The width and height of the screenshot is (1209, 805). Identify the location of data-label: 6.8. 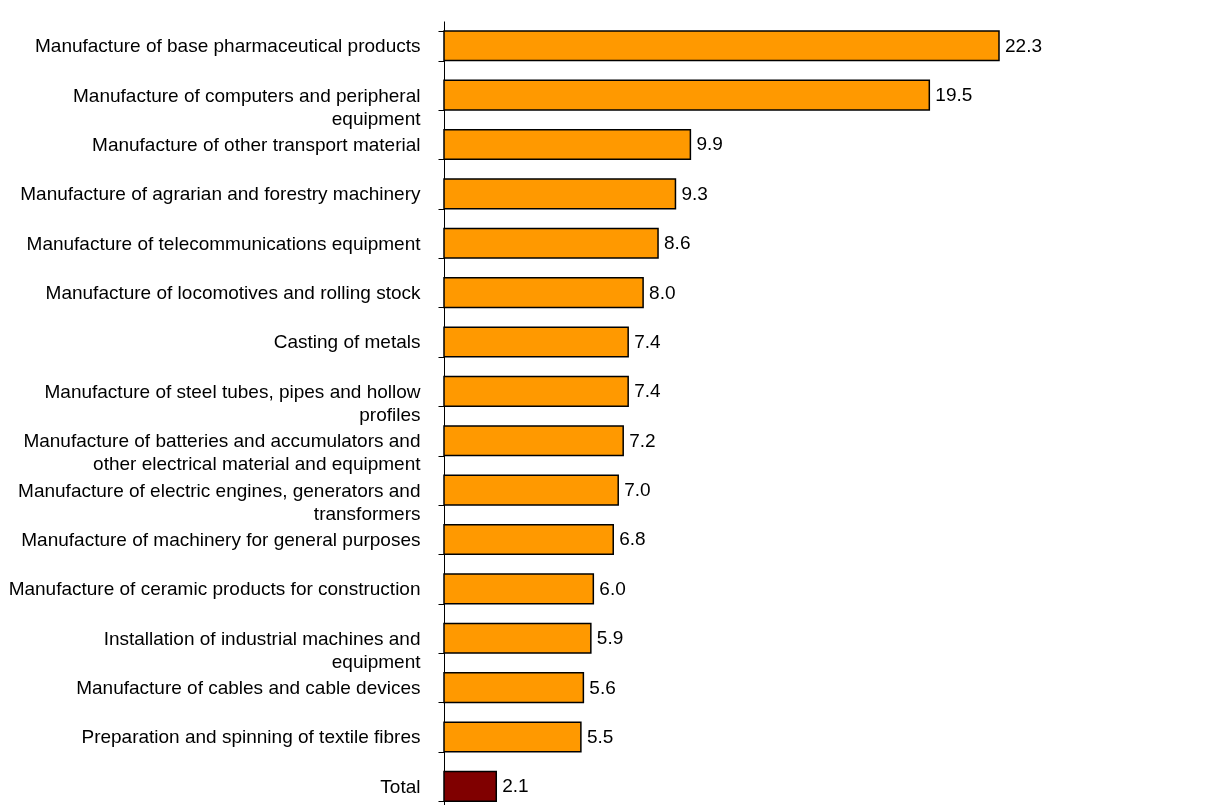
(632, 539).